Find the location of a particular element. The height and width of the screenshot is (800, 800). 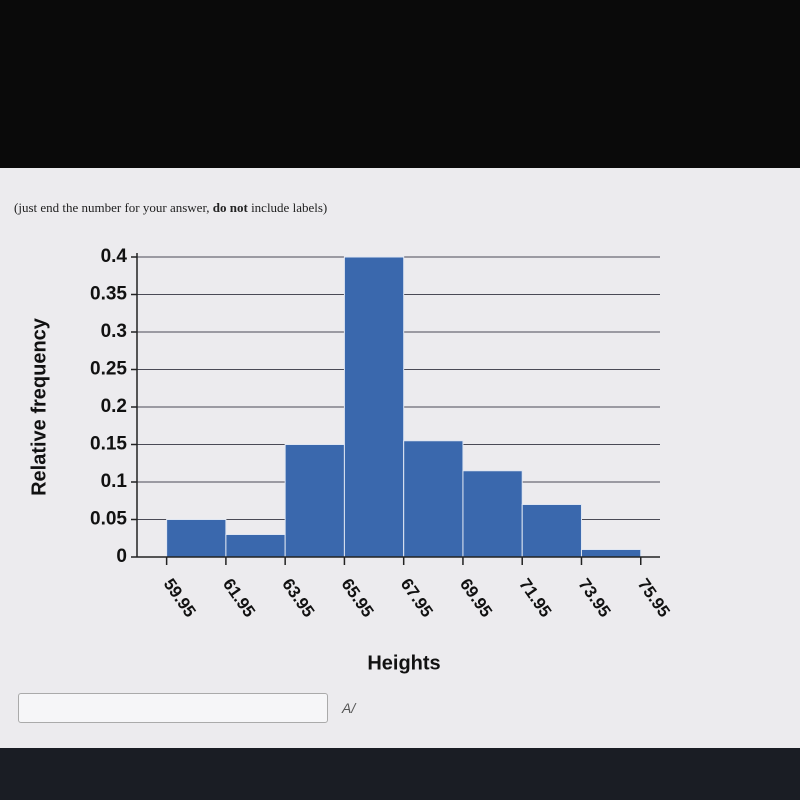

x-tick-label: 61.95 is located at coordinates (239, 598).